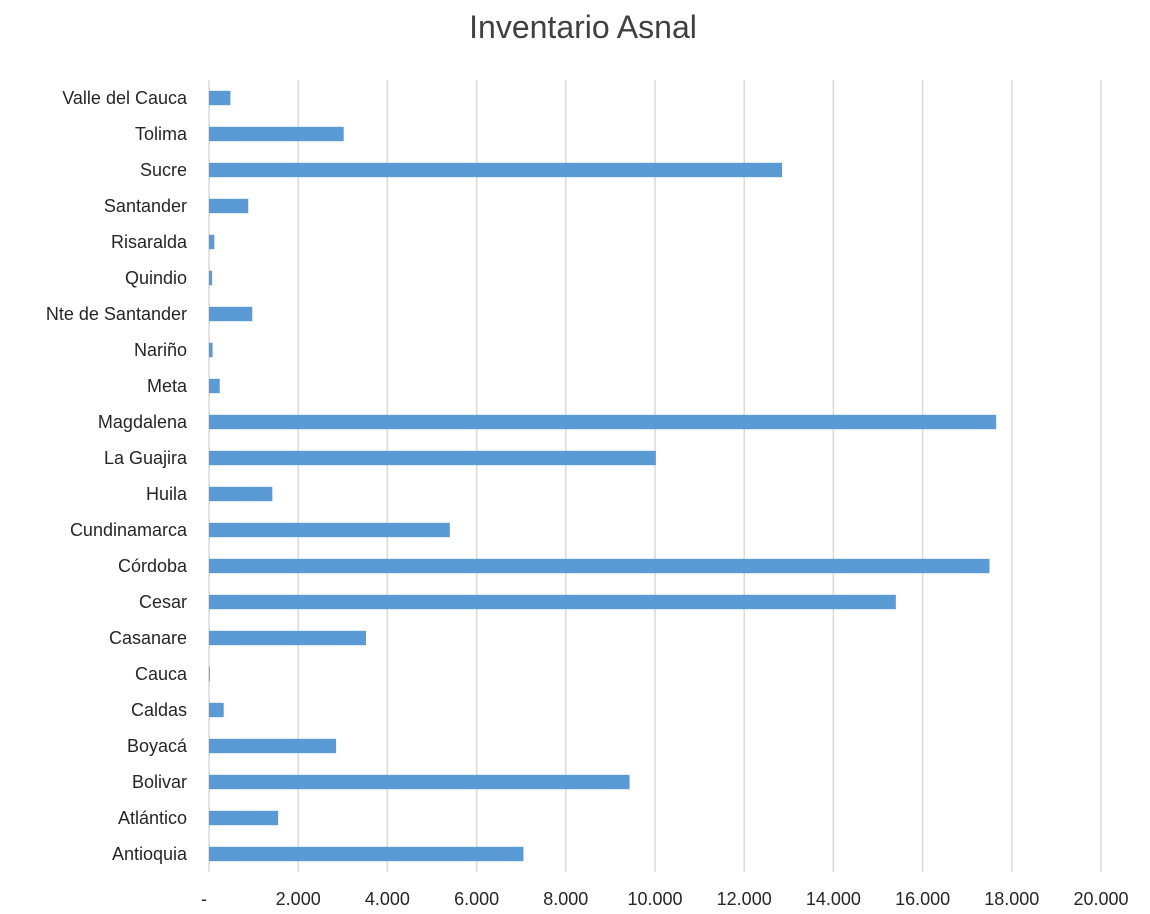 Image resolution: width=1150 pixels, height=914 pixels. Describe the element at coordinates (157, 746) in the screenshot. I see `category-label: Boyacá` at that location.